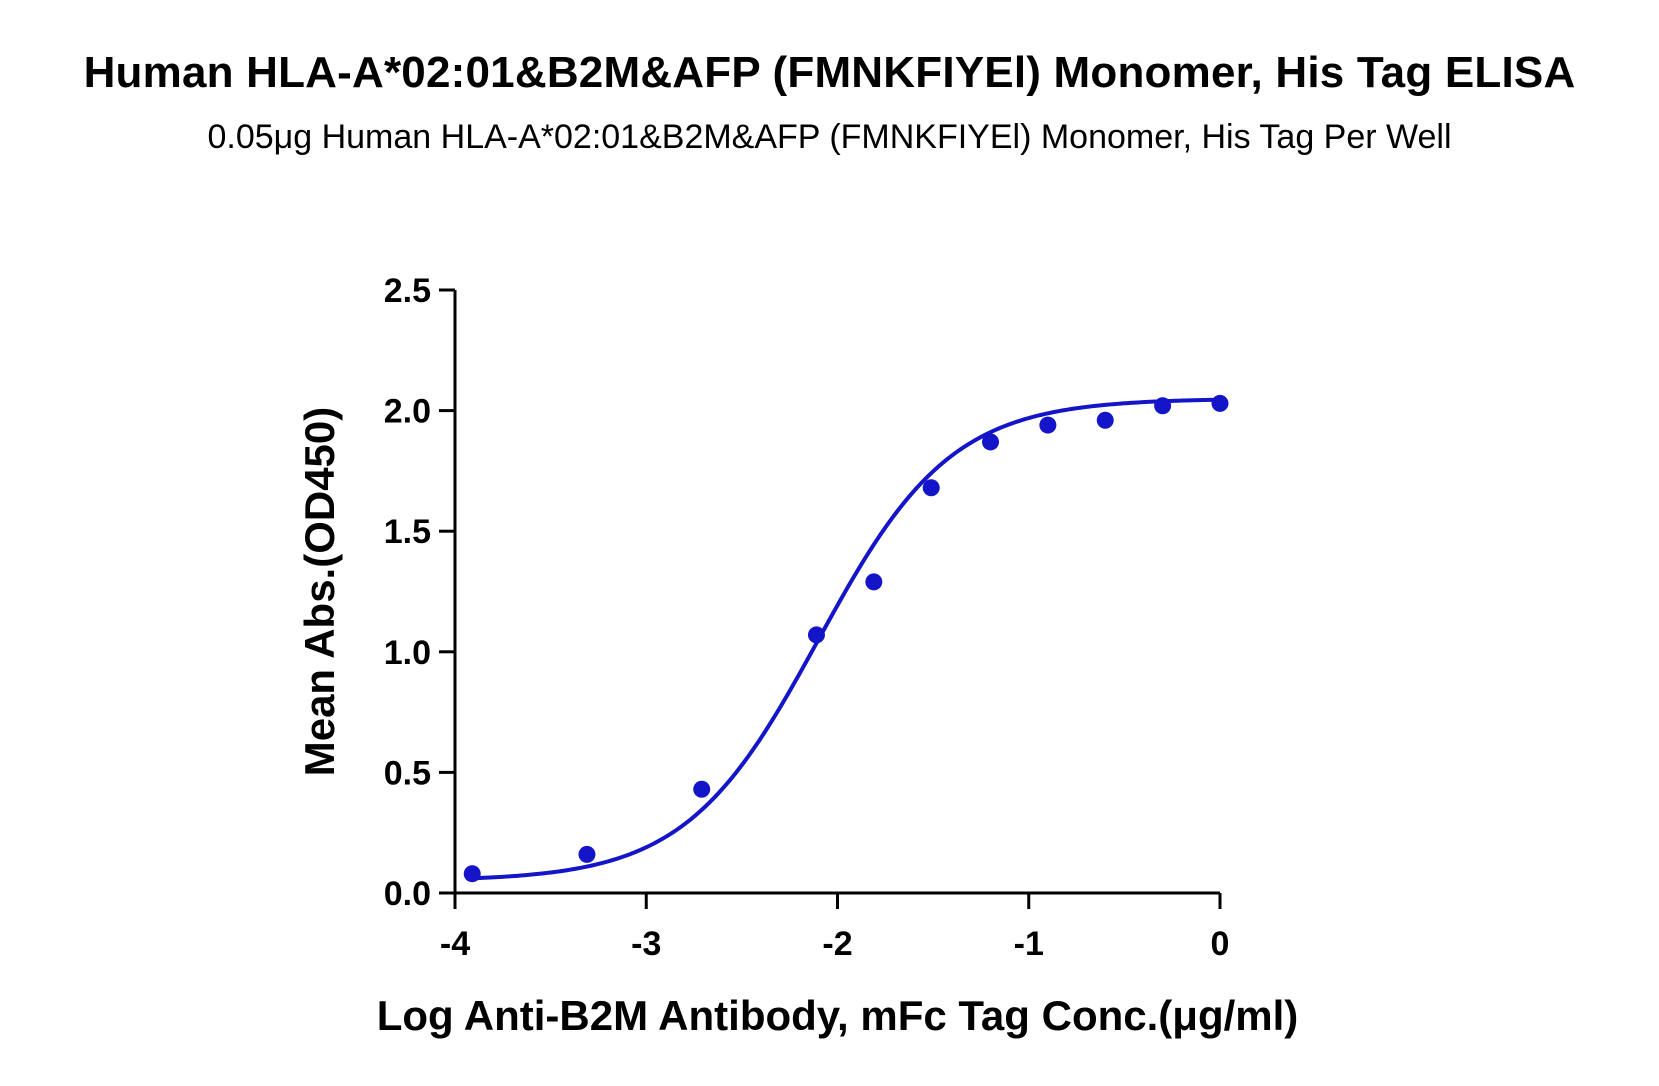  Describe the element at coordinates (407, 653) in the screenshot. I see `y-tick-label: 1.0` at that location.